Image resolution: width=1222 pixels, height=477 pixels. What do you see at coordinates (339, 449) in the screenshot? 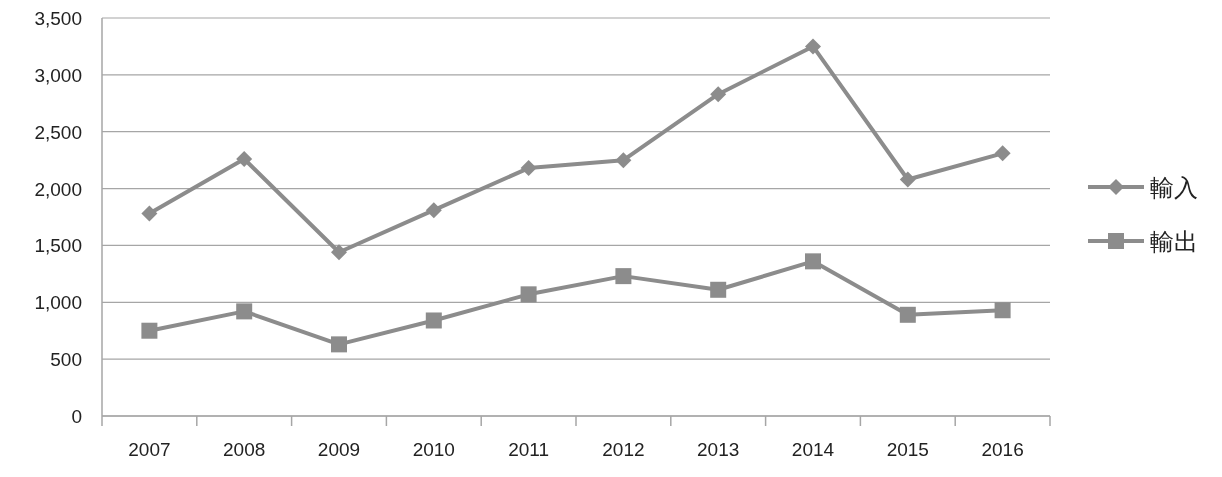
I see `x-tick-label: 2009` at bounding box center [339, 449].